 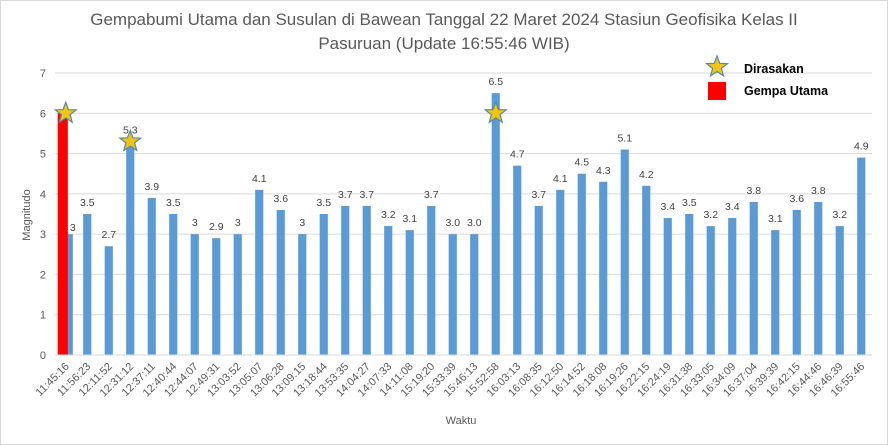 I want to click on y-tick-label: 2, so click(x=43, y=275).